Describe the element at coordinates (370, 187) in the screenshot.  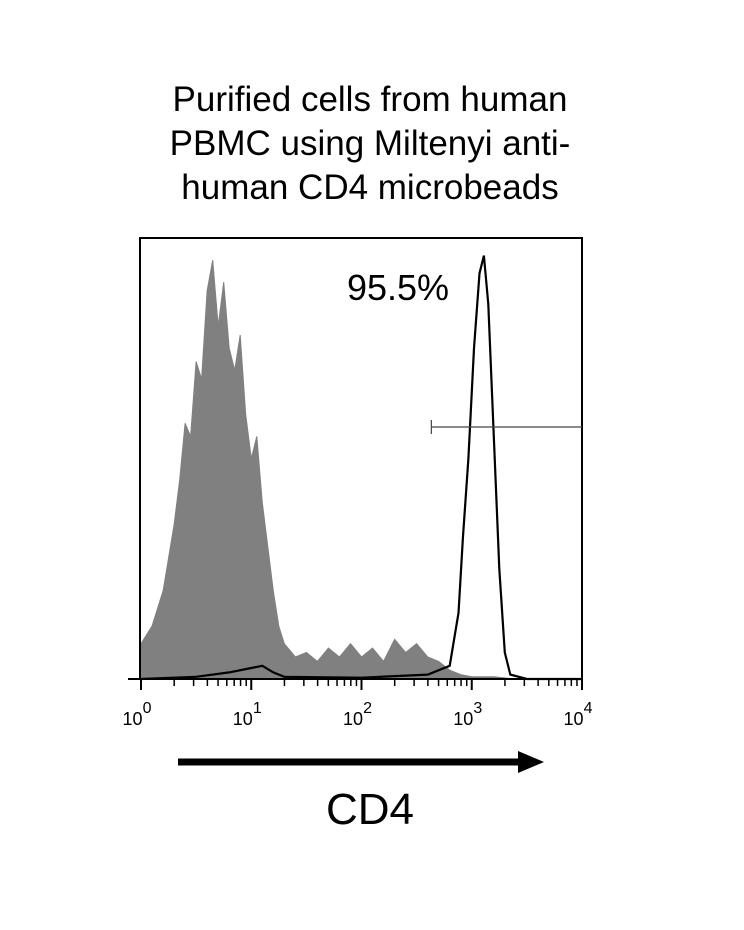
I see `title-line: human CD4 microbeads` at that location.